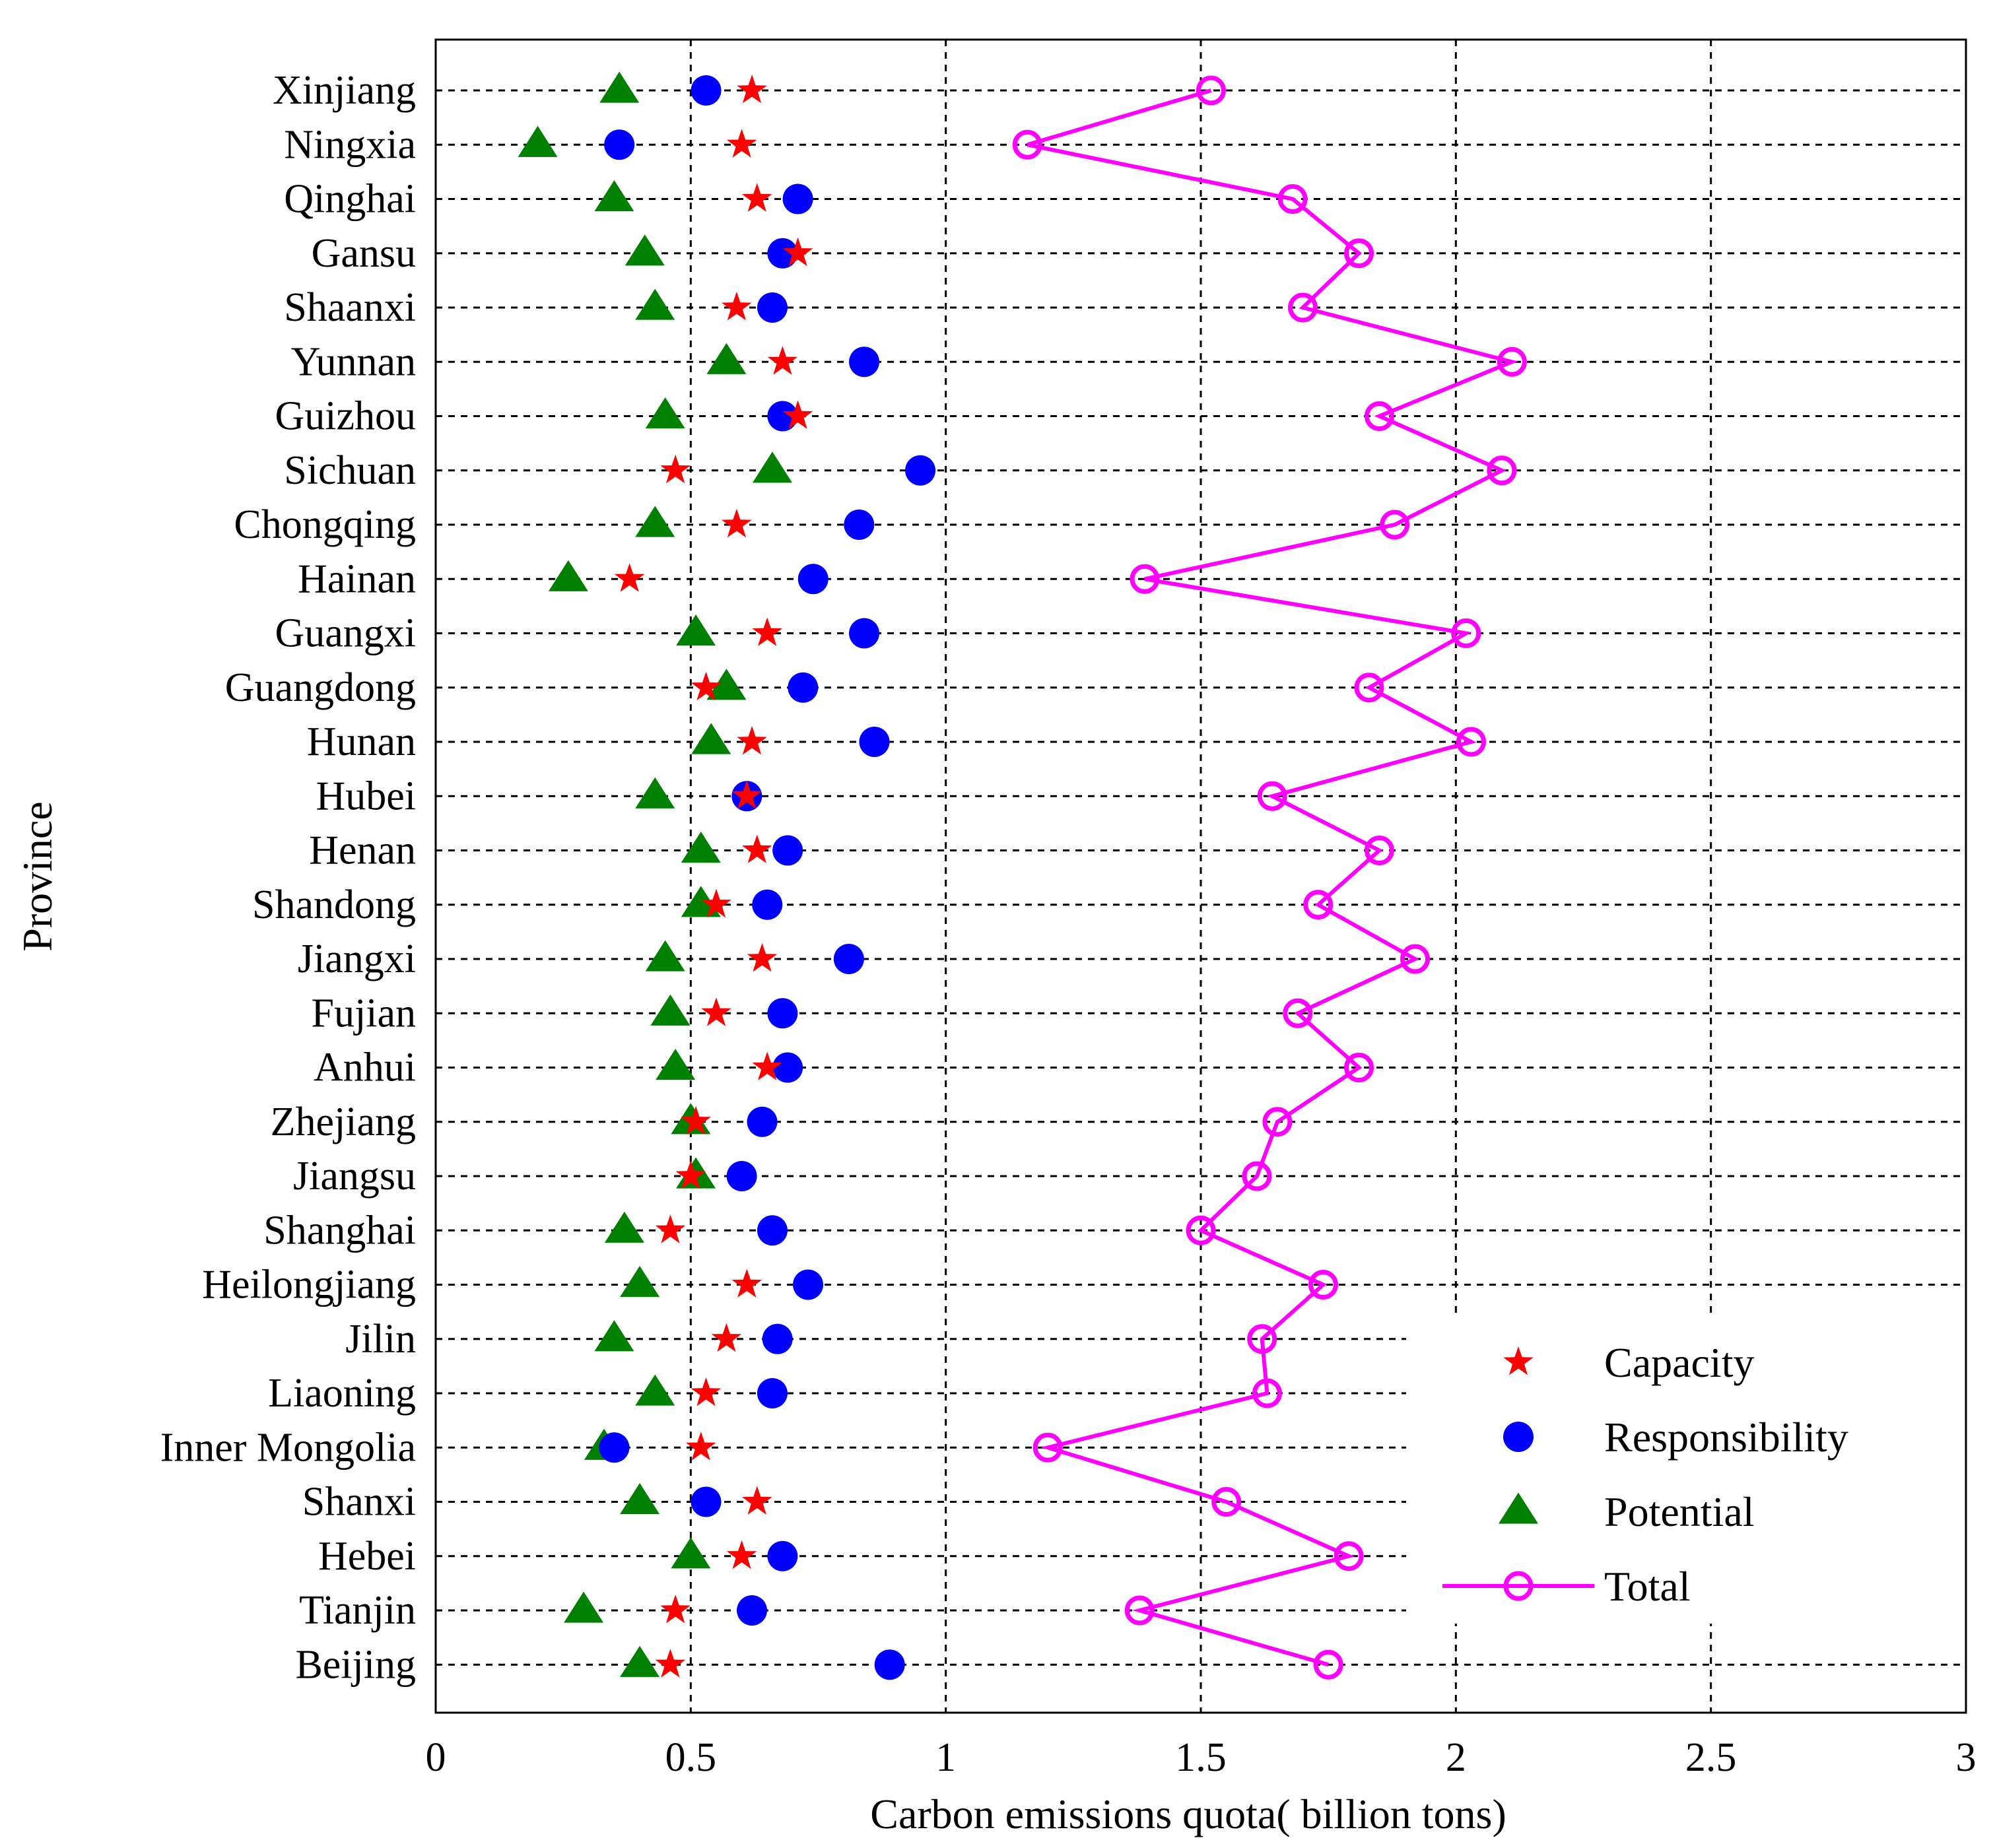 The width and height of the screenshot is (1995, 1848). I want to click on point-responsibility-qinghai, so click(797, 198).